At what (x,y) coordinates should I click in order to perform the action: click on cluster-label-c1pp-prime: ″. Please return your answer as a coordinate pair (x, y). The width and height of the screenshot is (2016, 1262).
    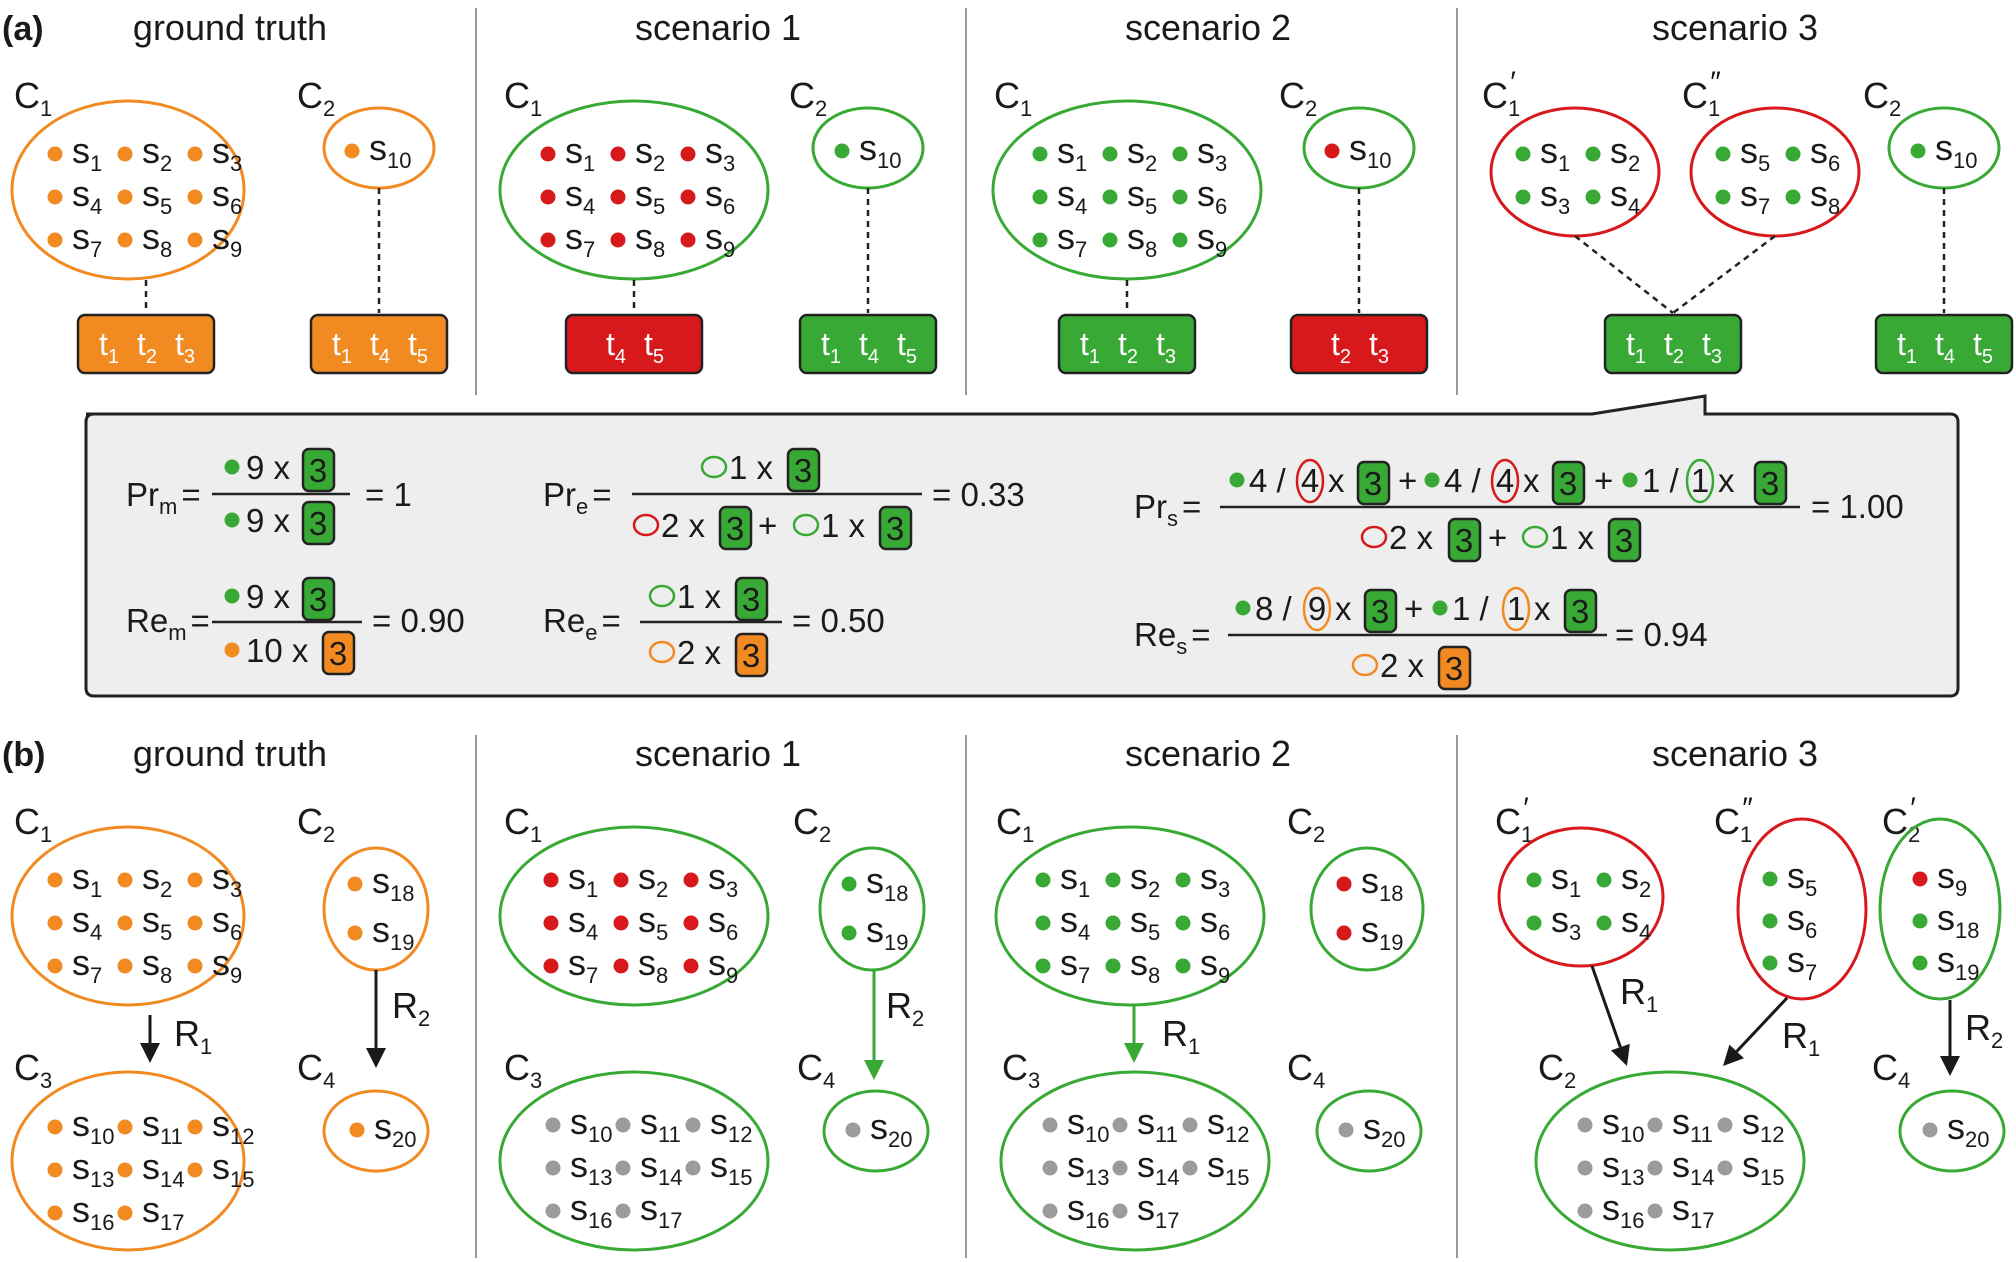
    Looking at the image, I should click on (1715, 82).